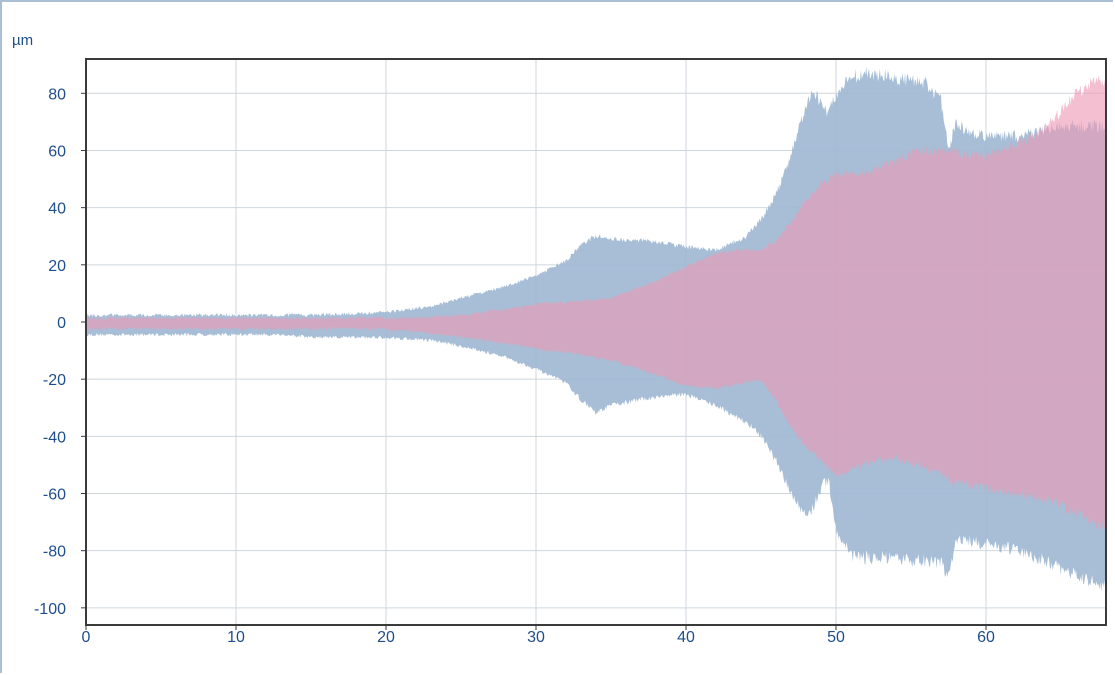 Image resolution: width=1115 pixels, height=675 pixels. What do you see at coordinates (386, 637) in the screenshot?
I see `x-tick-label: 20` at bounding box center [386, 637].